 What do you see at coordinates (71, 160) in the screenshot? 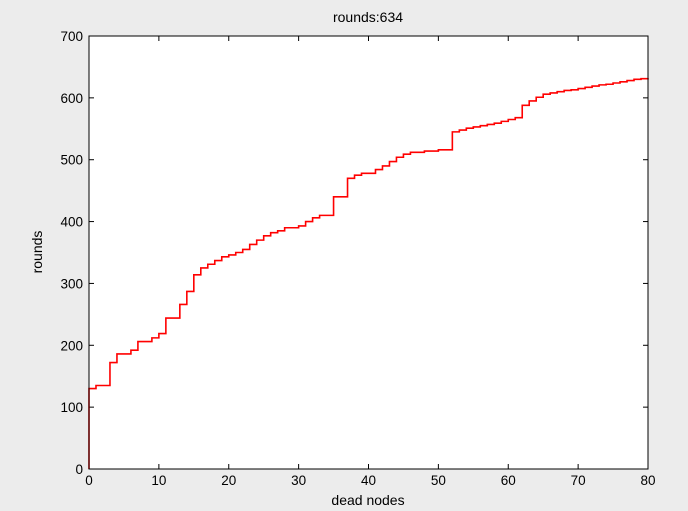
I see `y-tick-label: 500` at bounding box center [71, 160].